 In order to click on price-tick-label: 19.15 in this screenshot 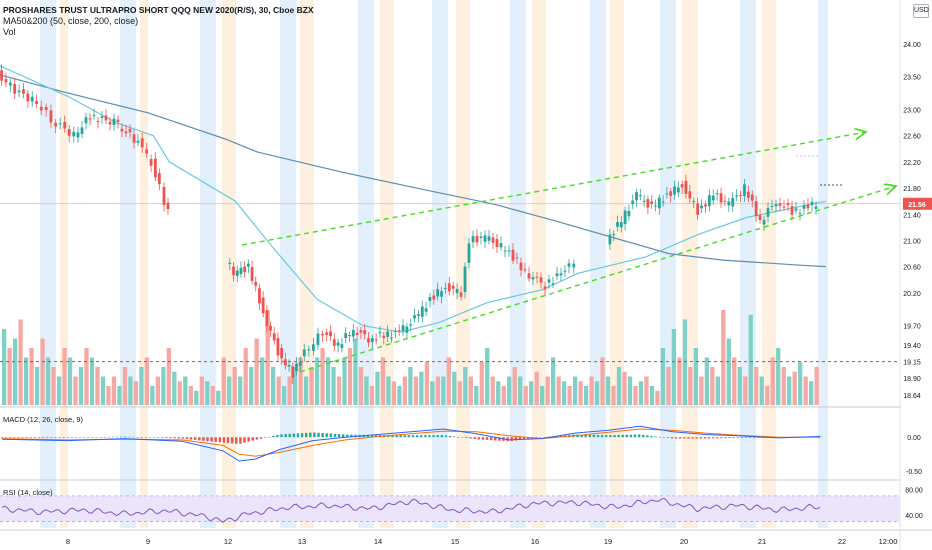, I will do `click(912, 363)`.